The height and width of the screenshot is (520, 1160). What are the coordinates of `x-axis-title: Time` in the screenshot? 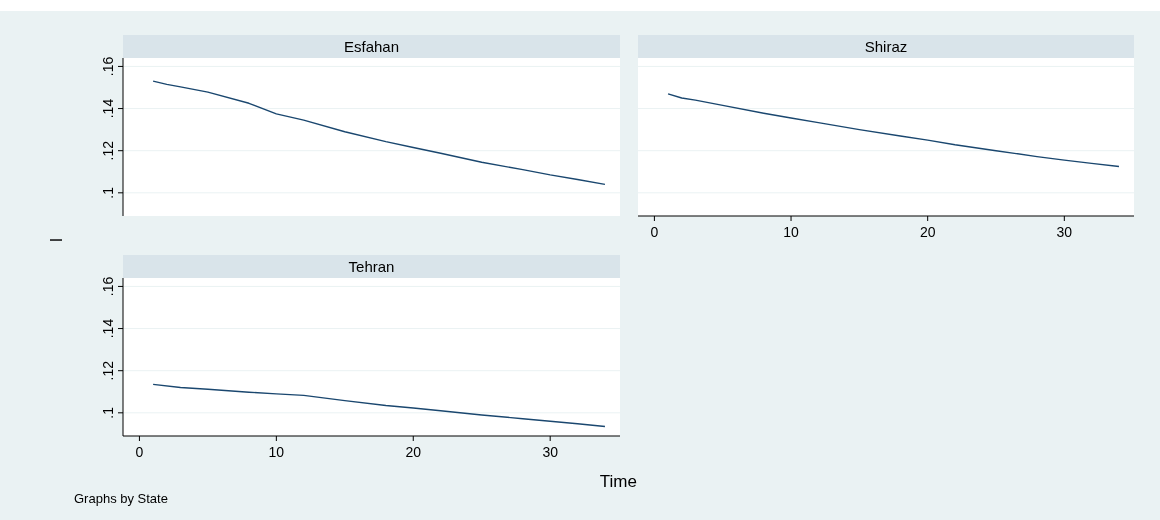 It's located at (618, 481).